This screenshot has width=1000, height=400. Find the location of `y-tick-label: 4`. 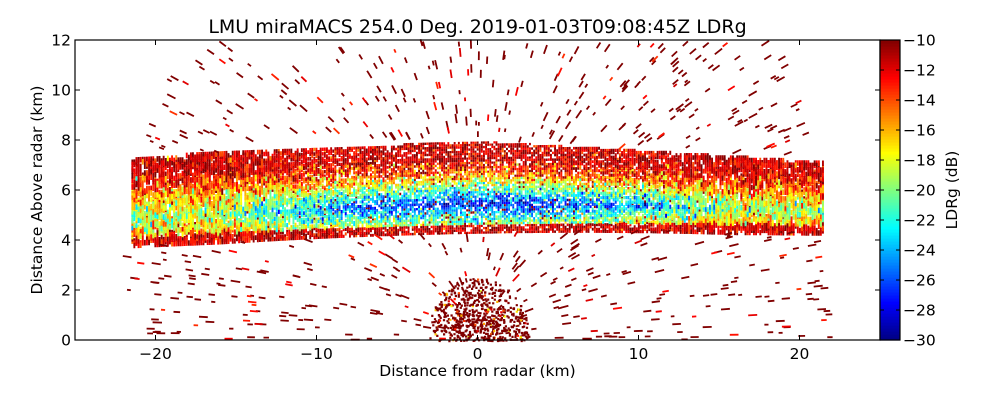

y-tick-label: 4 is located at coordinates (66, 241).